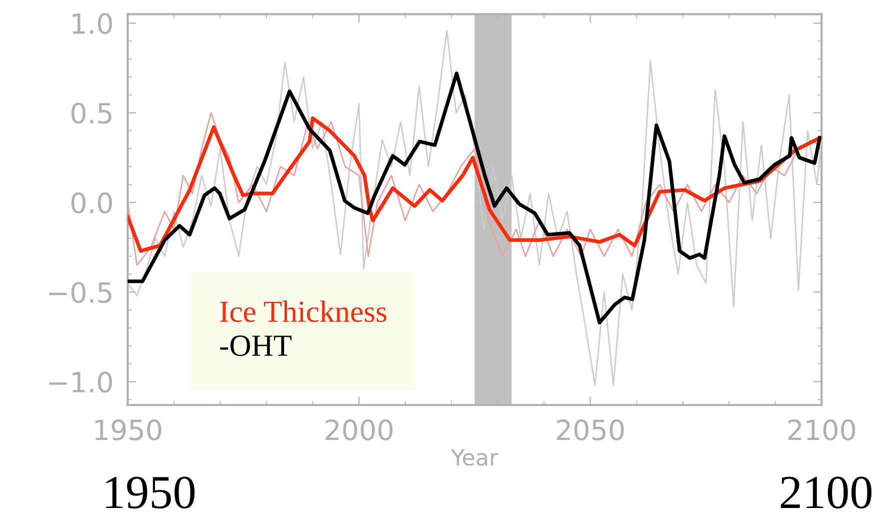  What do you see at coordinates (150, 492) in the screenshot?
I see `text: 1950` at bounding box center [150, 492].